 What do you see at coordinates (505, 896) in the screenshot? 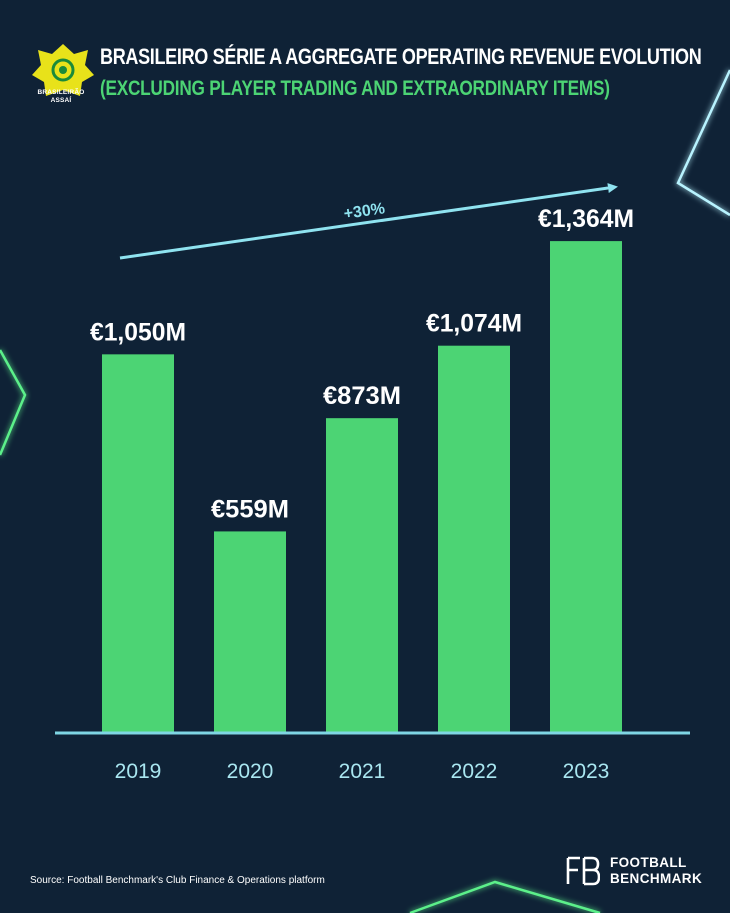
I see `glow-line-bottom` at bounding box center [505, 896].